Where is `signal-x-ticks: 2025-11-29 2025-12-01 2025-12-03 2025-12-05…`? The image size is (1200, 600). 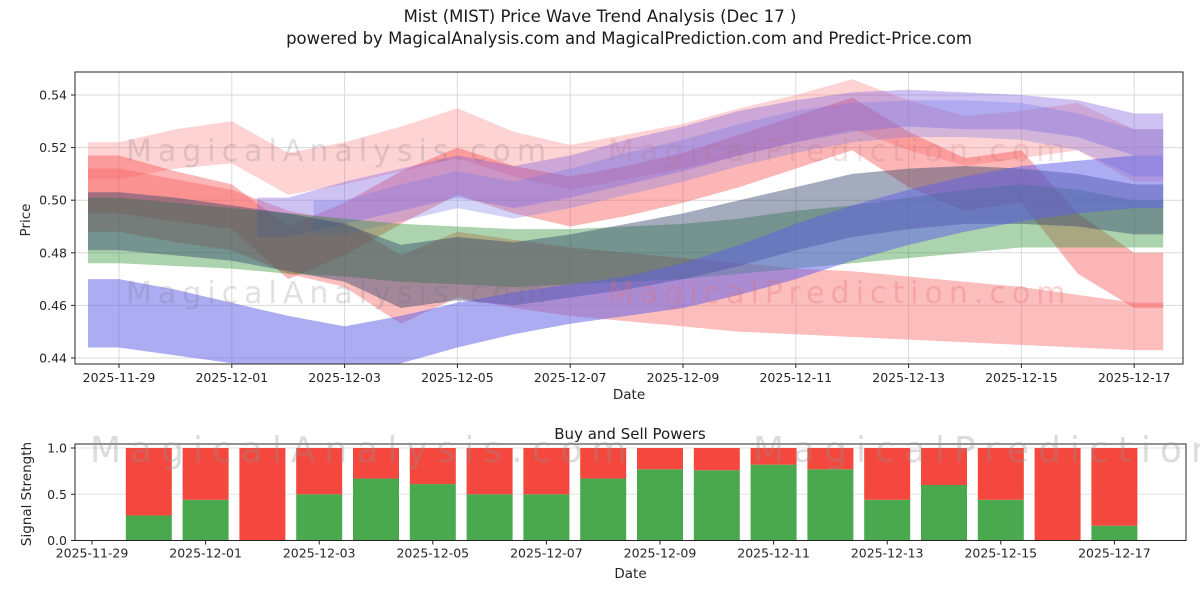
signal-x-ticks: 2025-11-29 2025-12-01 2025-12-03 2025-12-05… is located at coordinates (603, 550).